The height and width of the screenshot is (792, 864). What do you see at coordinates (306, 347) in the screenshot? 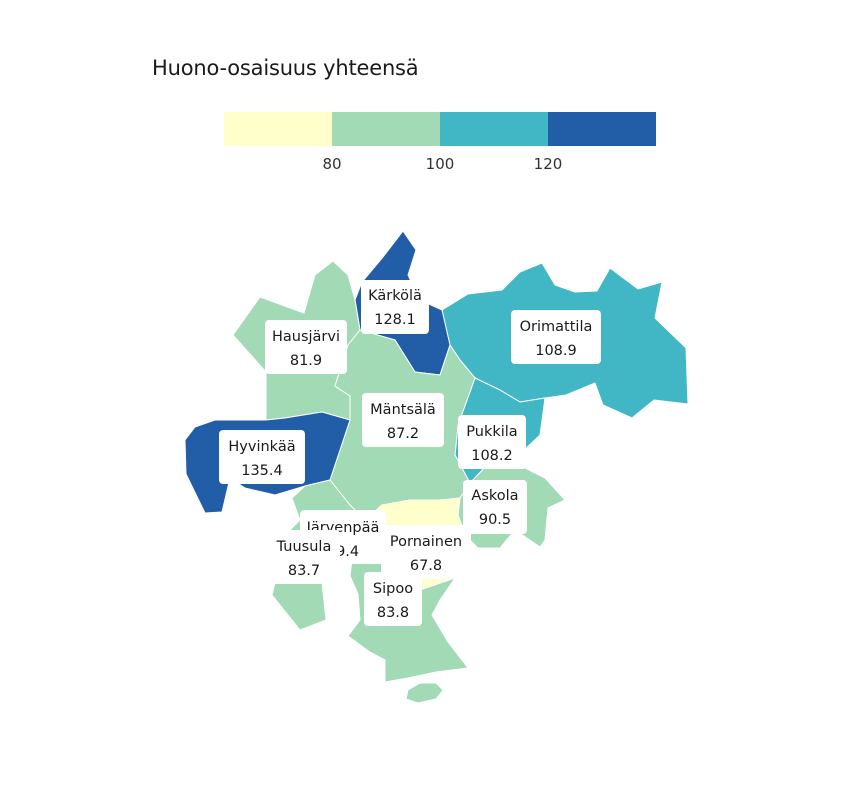
I see `label-hausjarvi: Hausjärvi 81.9` at bounding box center [306, 347].